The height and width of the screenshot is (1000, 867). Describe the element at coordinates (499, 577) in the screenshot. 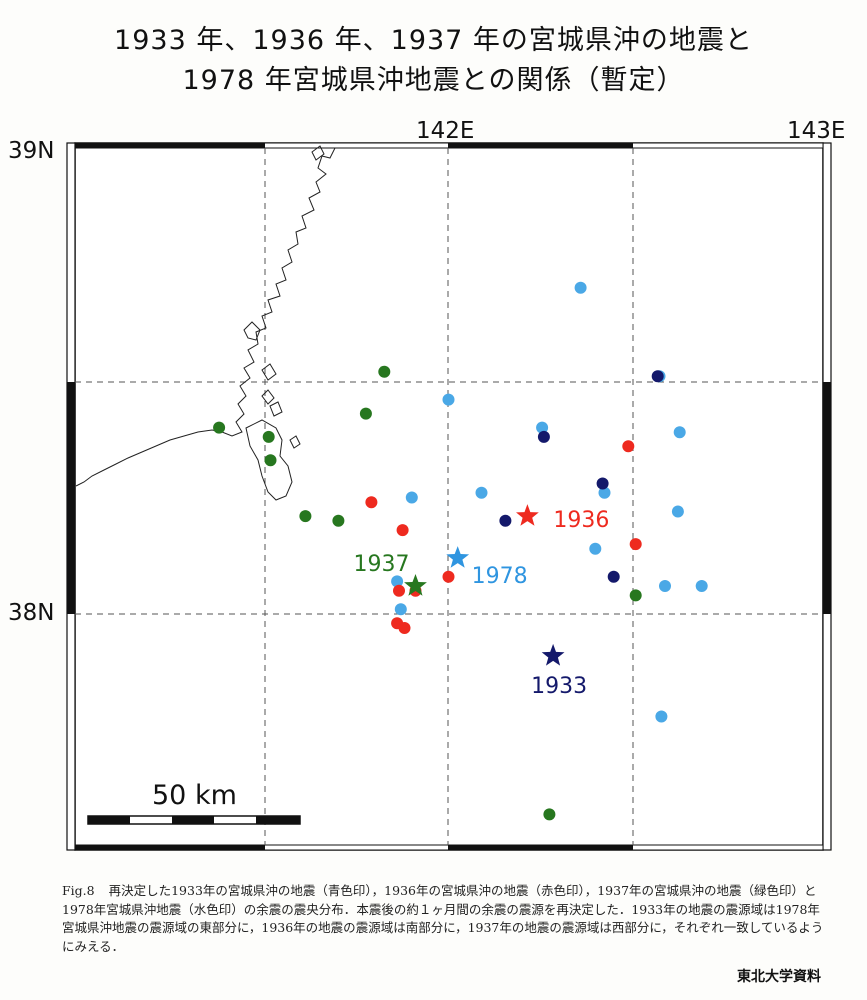

I see `mainshock-label-1978: 1978` at that location.